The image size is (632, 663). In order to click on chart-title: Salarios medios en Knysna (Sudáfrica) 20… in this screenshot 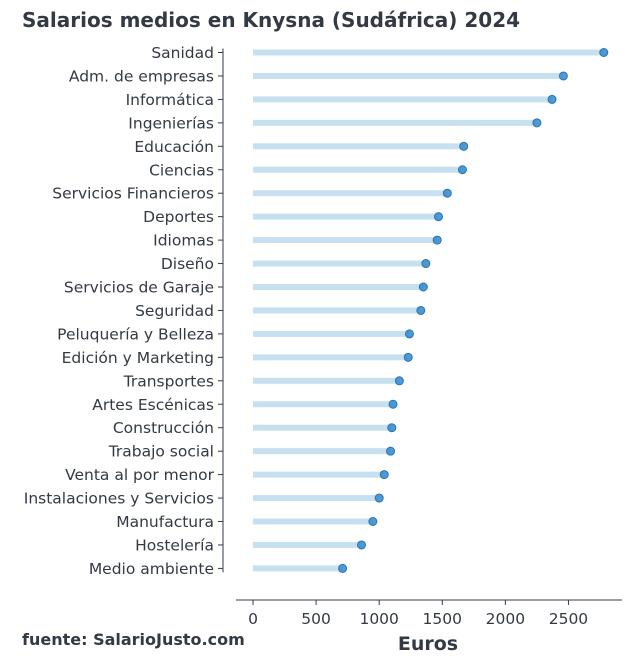, I will do `click(271, 20)`.